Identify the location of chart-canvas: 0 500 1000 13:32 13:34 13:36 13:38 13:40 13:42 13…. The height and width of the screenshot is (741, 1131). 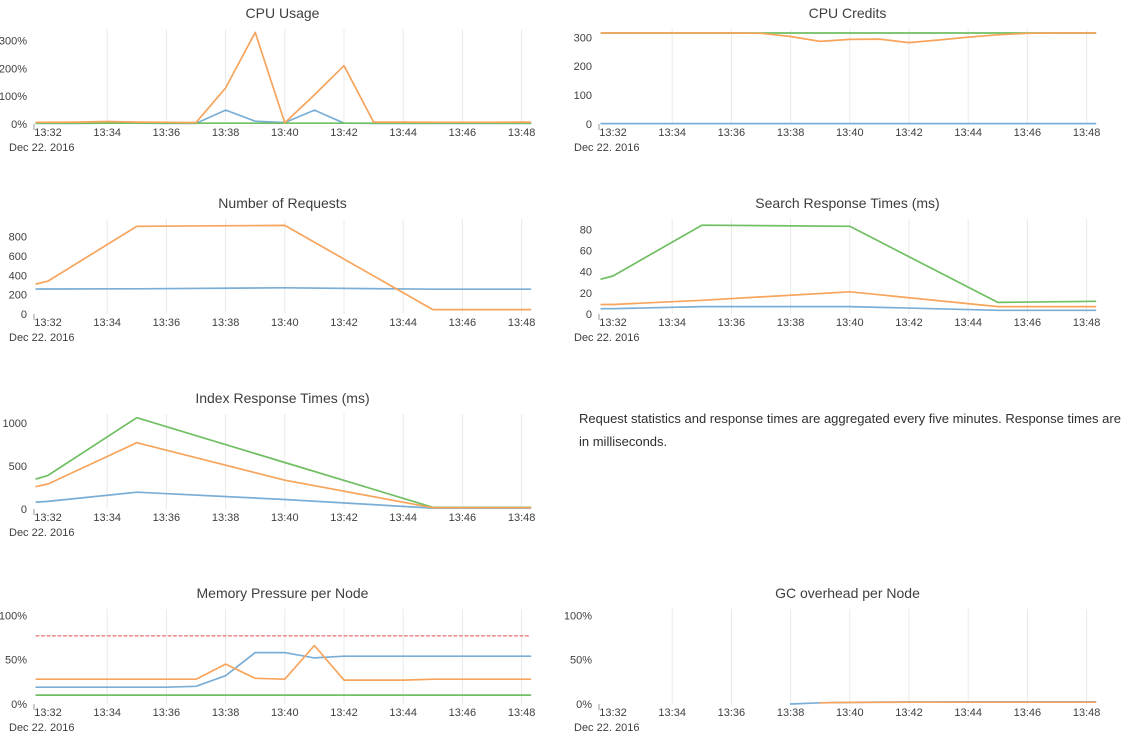
(269, 476).